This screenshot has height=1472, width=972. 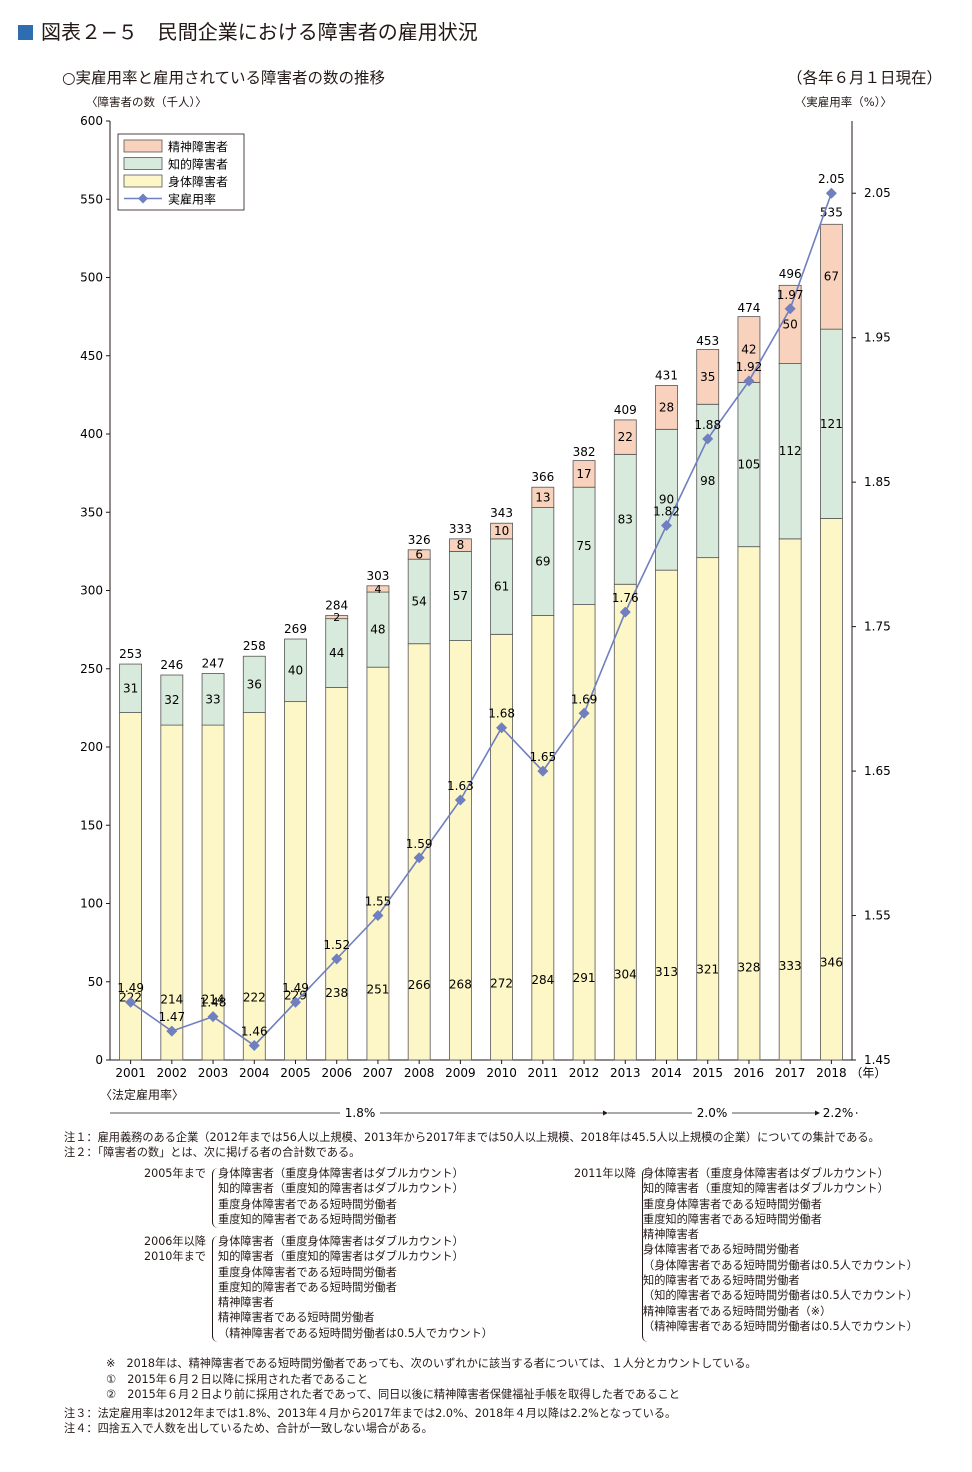 I want to click on x-tick-label: 2014, so click(x=666, y=1073).